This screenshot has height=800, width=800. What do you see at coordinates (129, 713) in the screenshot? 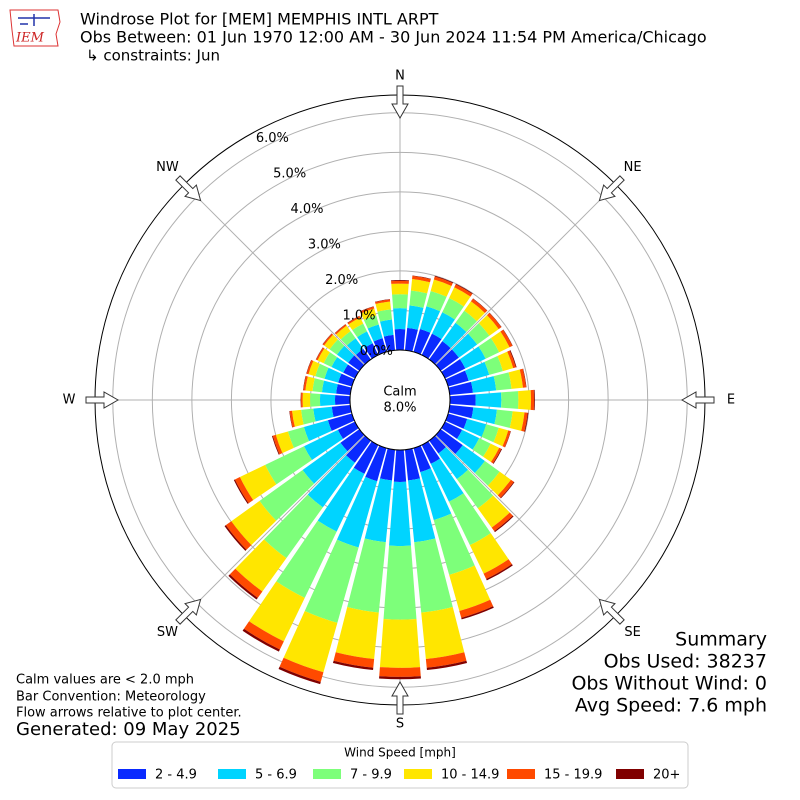
I see `note: Flow arrows relative to plot center.` at bounding box center [129, 713].